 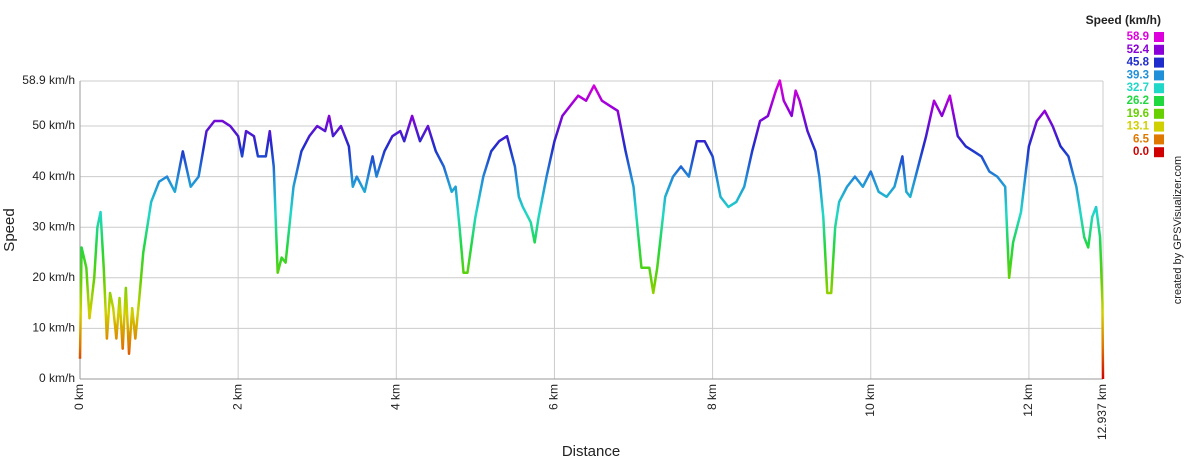 I want to click on legend-label: 32.7, so click(x=1138, y=88).